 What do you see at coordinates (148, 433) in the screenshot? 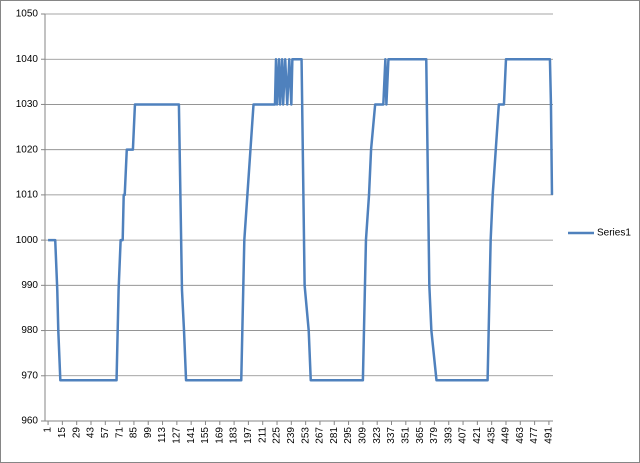
I see `x-tick-label: 99` at bounding box center [148, 433].